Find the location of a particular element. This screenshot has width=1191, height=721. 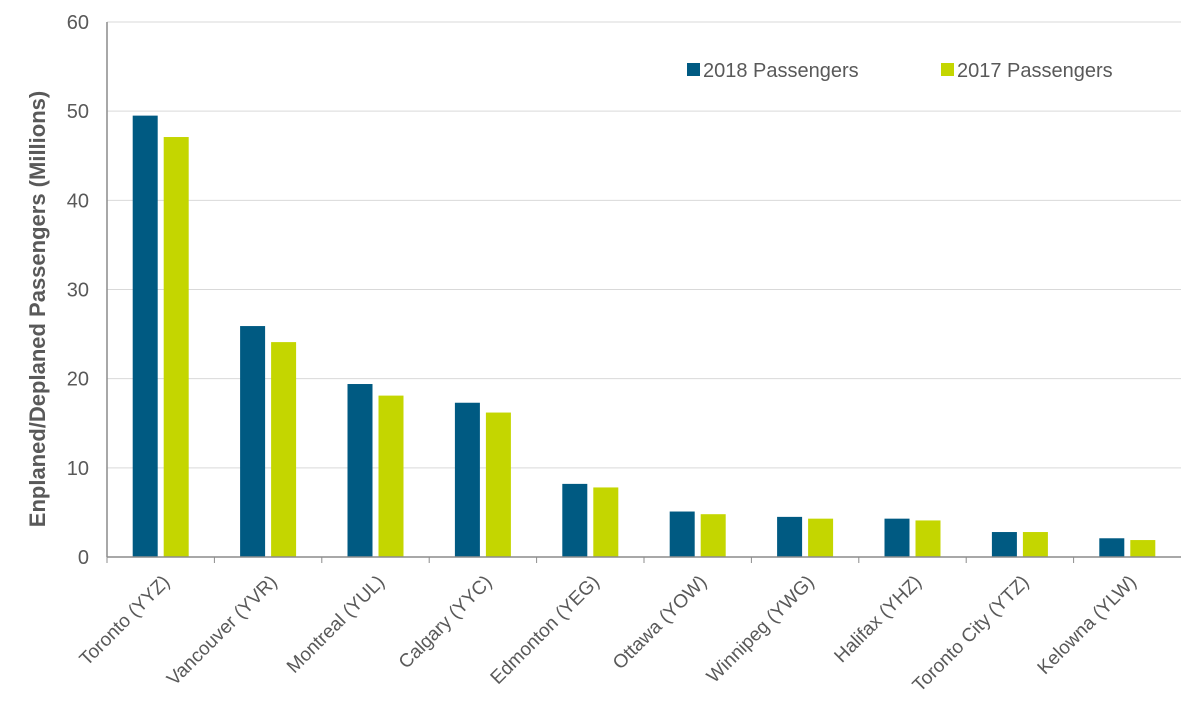

x-tick-label: Halifax (YHZ) is located at coordinates (878, 619).